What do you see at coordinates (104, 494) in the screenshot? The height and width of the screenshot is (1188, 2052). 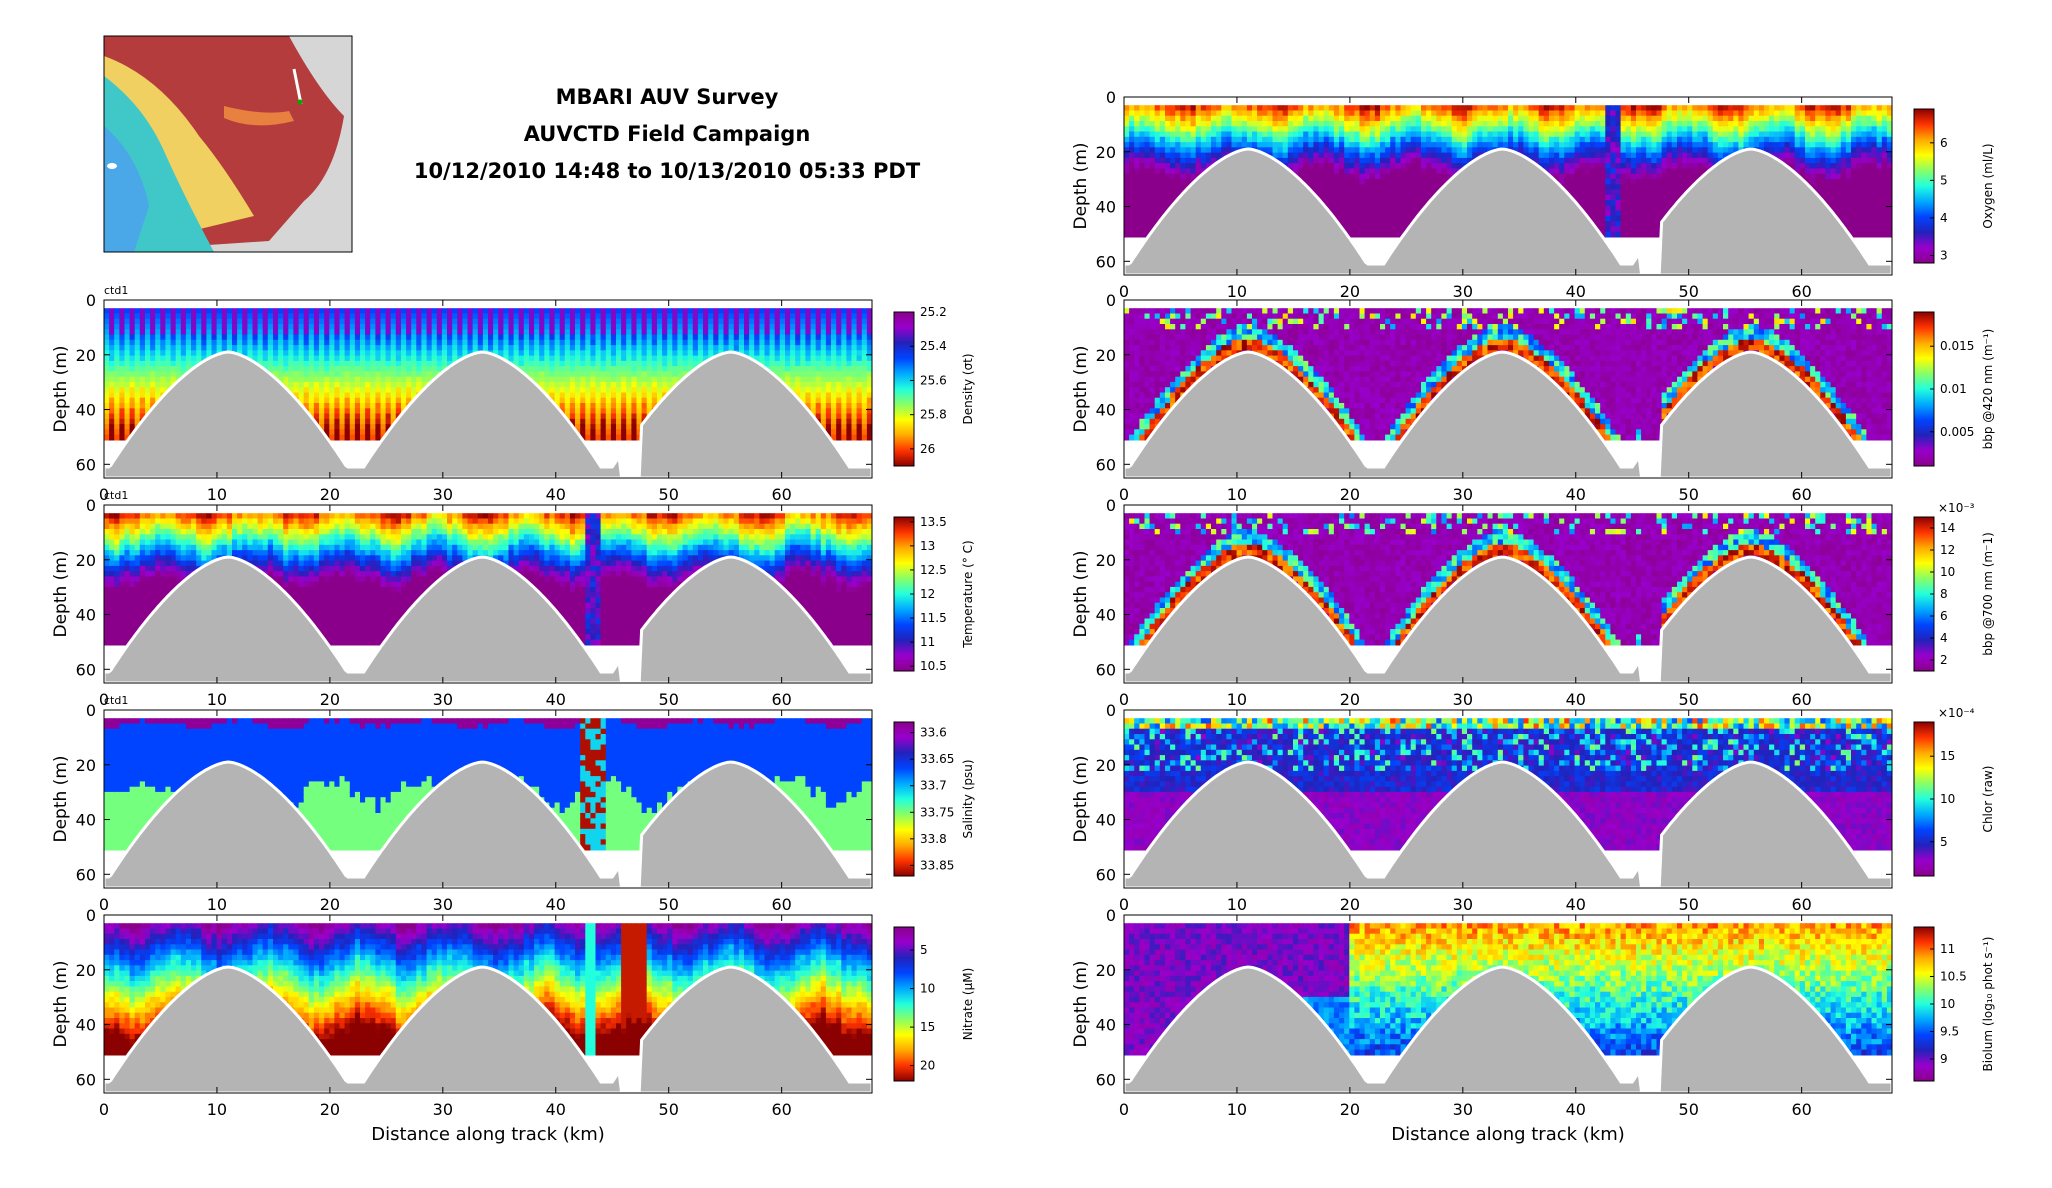 I see `x-tick-label: 0` at bounding box center [104, 494].